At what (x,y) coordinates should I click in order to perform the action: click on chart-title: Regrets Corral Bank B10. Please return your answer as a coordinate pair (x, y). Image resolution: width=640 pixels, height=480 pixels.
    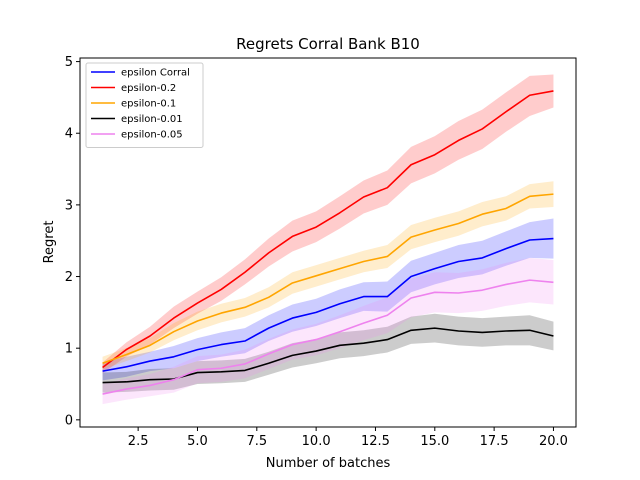
    Looking at the image, I should click on (328, 44).